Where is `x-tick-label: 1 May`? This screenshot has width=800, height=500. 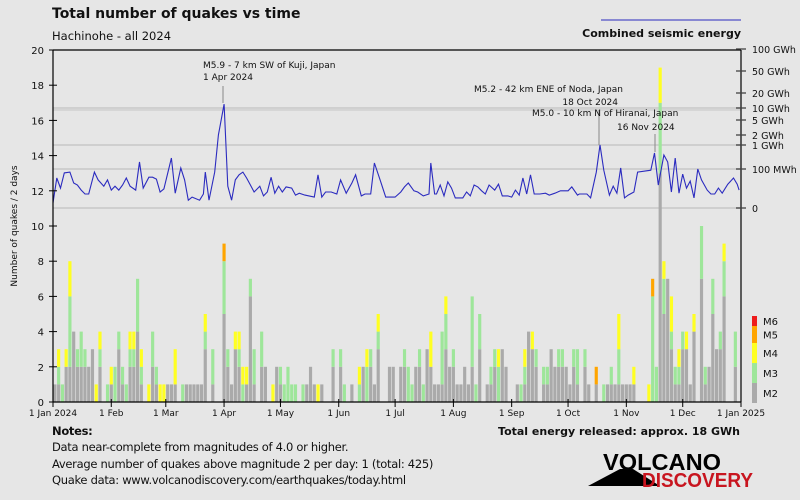
x-tick-label: 1 May is located at coordinates (281, 414).